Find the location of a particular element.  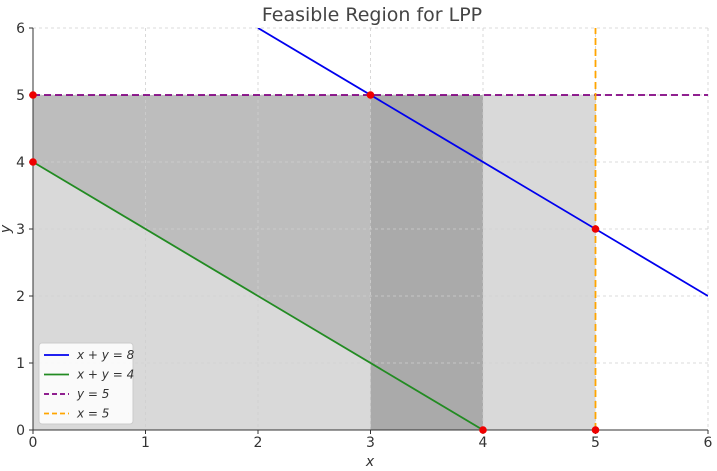

y-tick-label-6: 6 is located at coordinates (20, 29).